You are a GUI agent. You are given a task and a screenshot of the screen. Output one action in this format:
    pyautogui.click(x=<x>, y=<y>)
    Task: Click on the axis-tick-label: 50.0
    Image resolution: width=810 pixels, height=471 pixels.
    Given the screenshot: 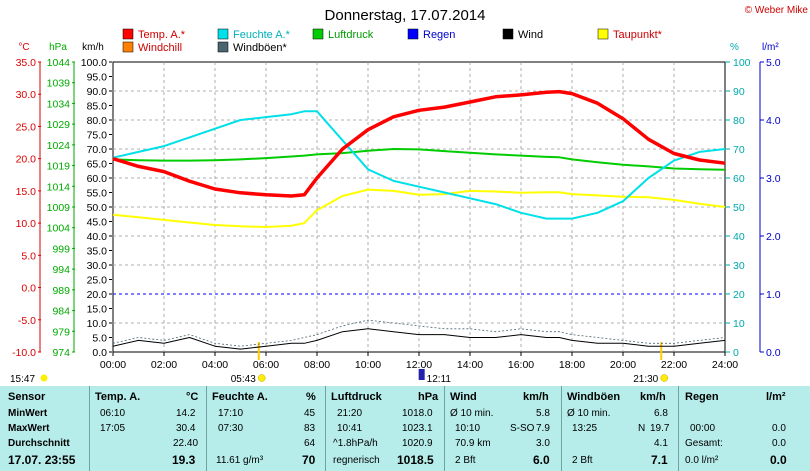 What is the action you would take?
    pyautogui.click(x=97, y=208)
    